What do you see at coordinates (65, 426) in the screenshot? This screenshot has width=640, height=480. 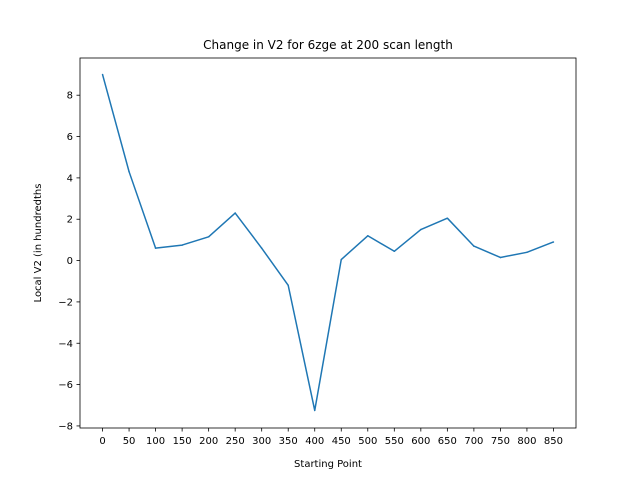 I see `y-tick-label: −8` at bounding box center [65, 426].